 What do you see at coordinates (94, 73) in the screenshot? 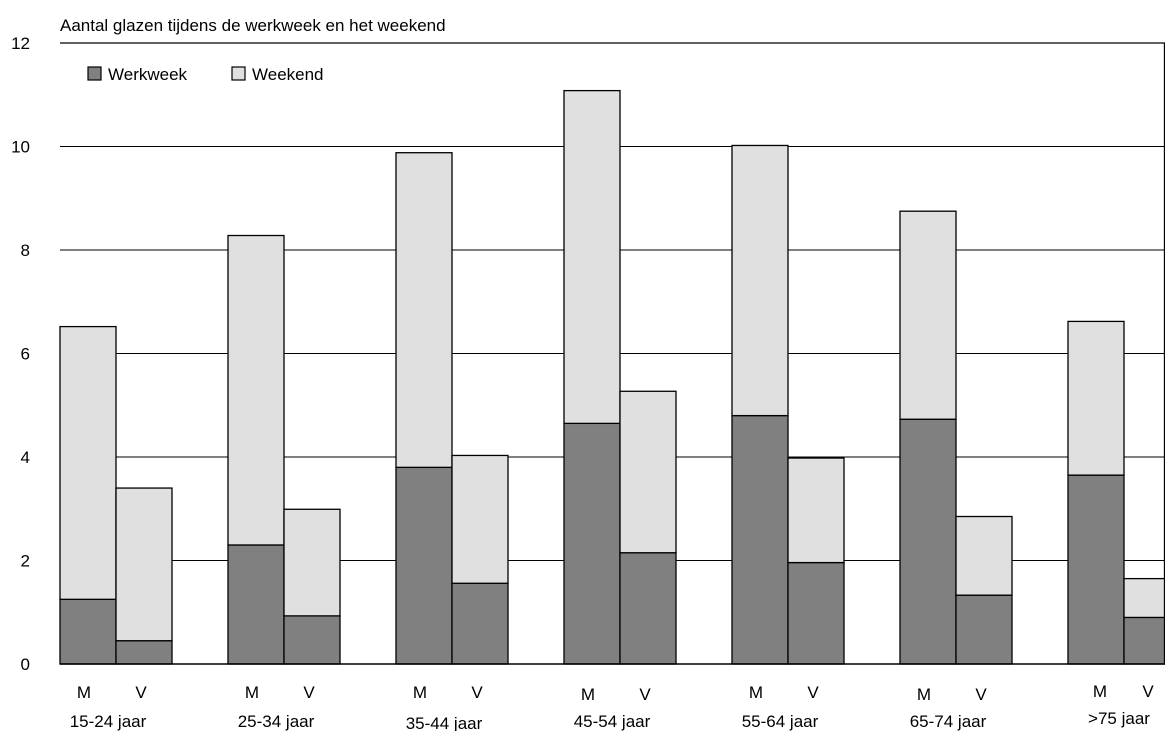
I see `legend-swatch-werkweek` at bounding box center [94, 73].